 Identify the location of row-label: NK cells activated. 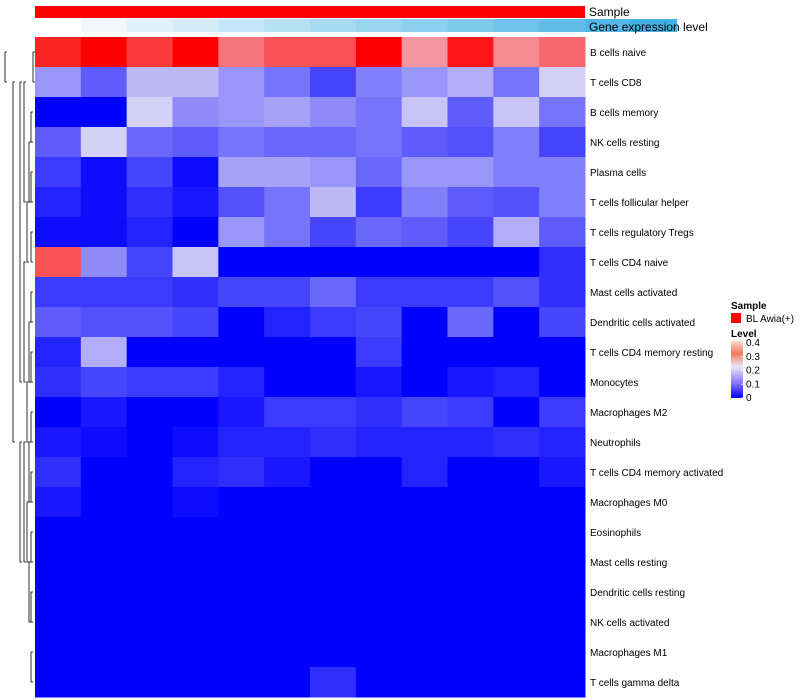
(629, 623).